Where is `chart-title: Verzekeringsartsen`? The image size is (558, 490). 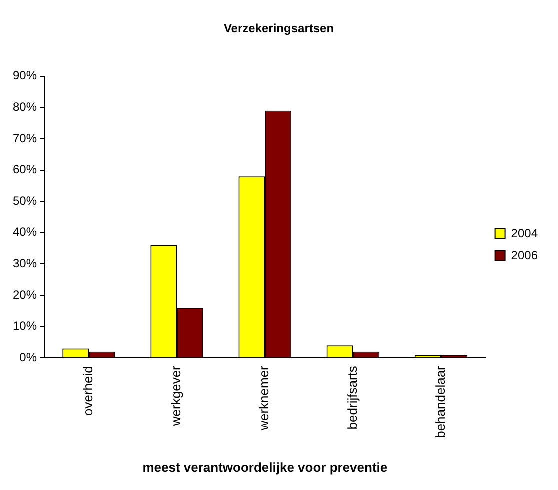
chart-title: Verzekeringsartsen is located at coordinates (279, 29).